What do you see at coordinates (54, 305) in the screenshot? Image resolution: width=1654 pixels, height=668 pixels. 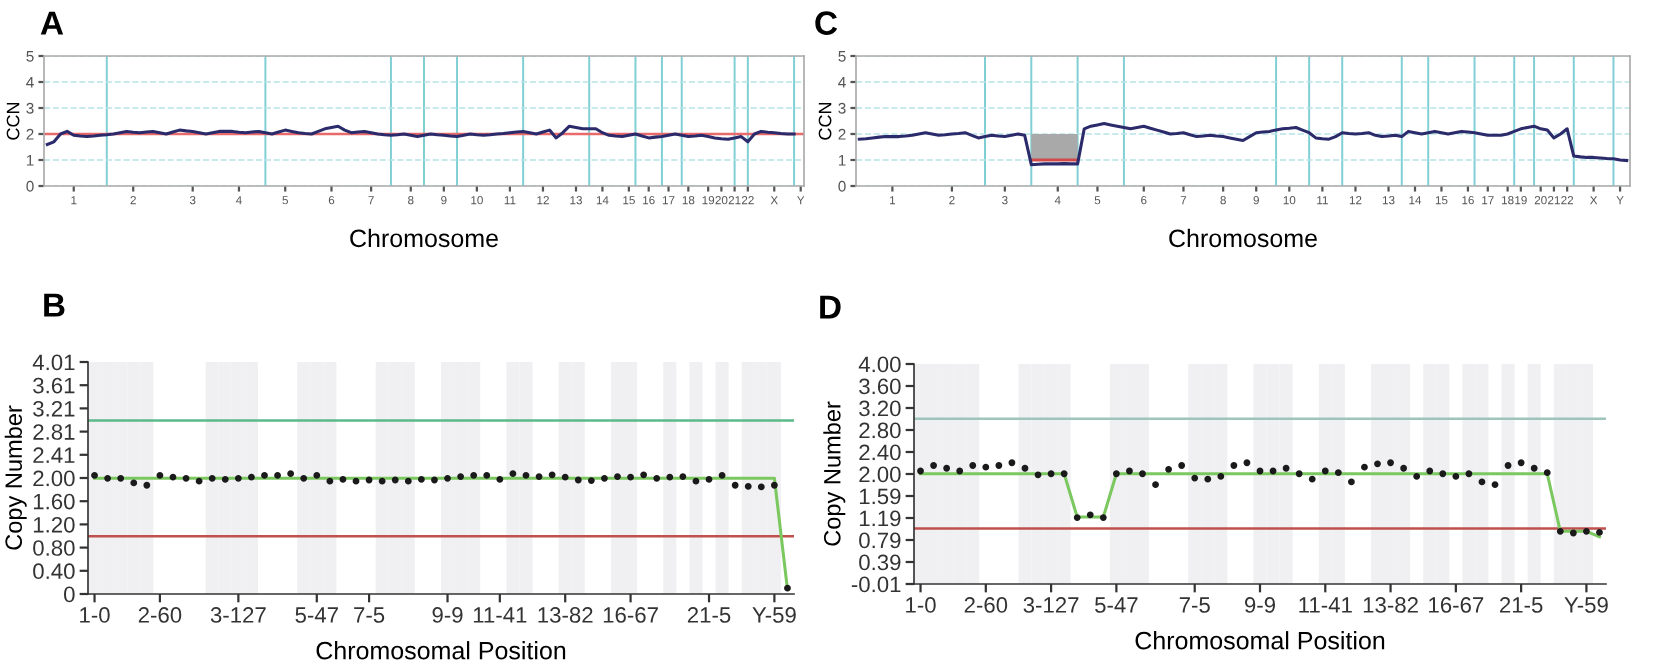 I see `chart-title: B` at bounding box center [54, 305].